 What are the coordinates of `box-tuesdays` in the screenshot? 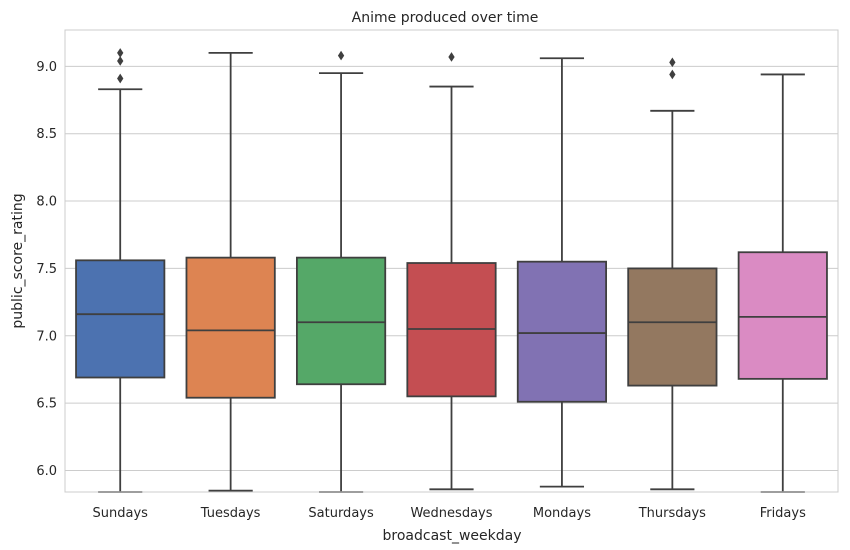 It's located at (230, 271).